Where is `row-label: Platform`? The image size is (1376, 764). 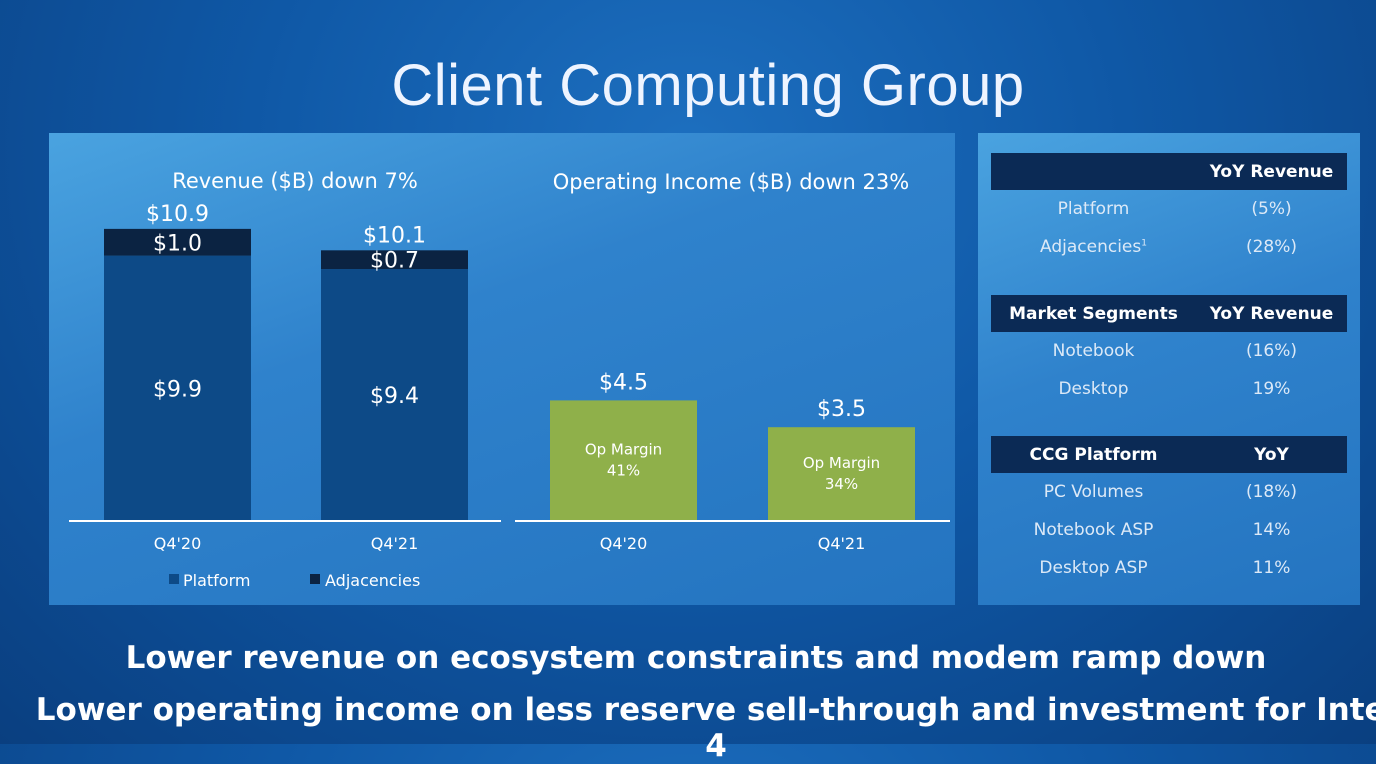 row-label: Platform is located at coordinates (1093, 209).